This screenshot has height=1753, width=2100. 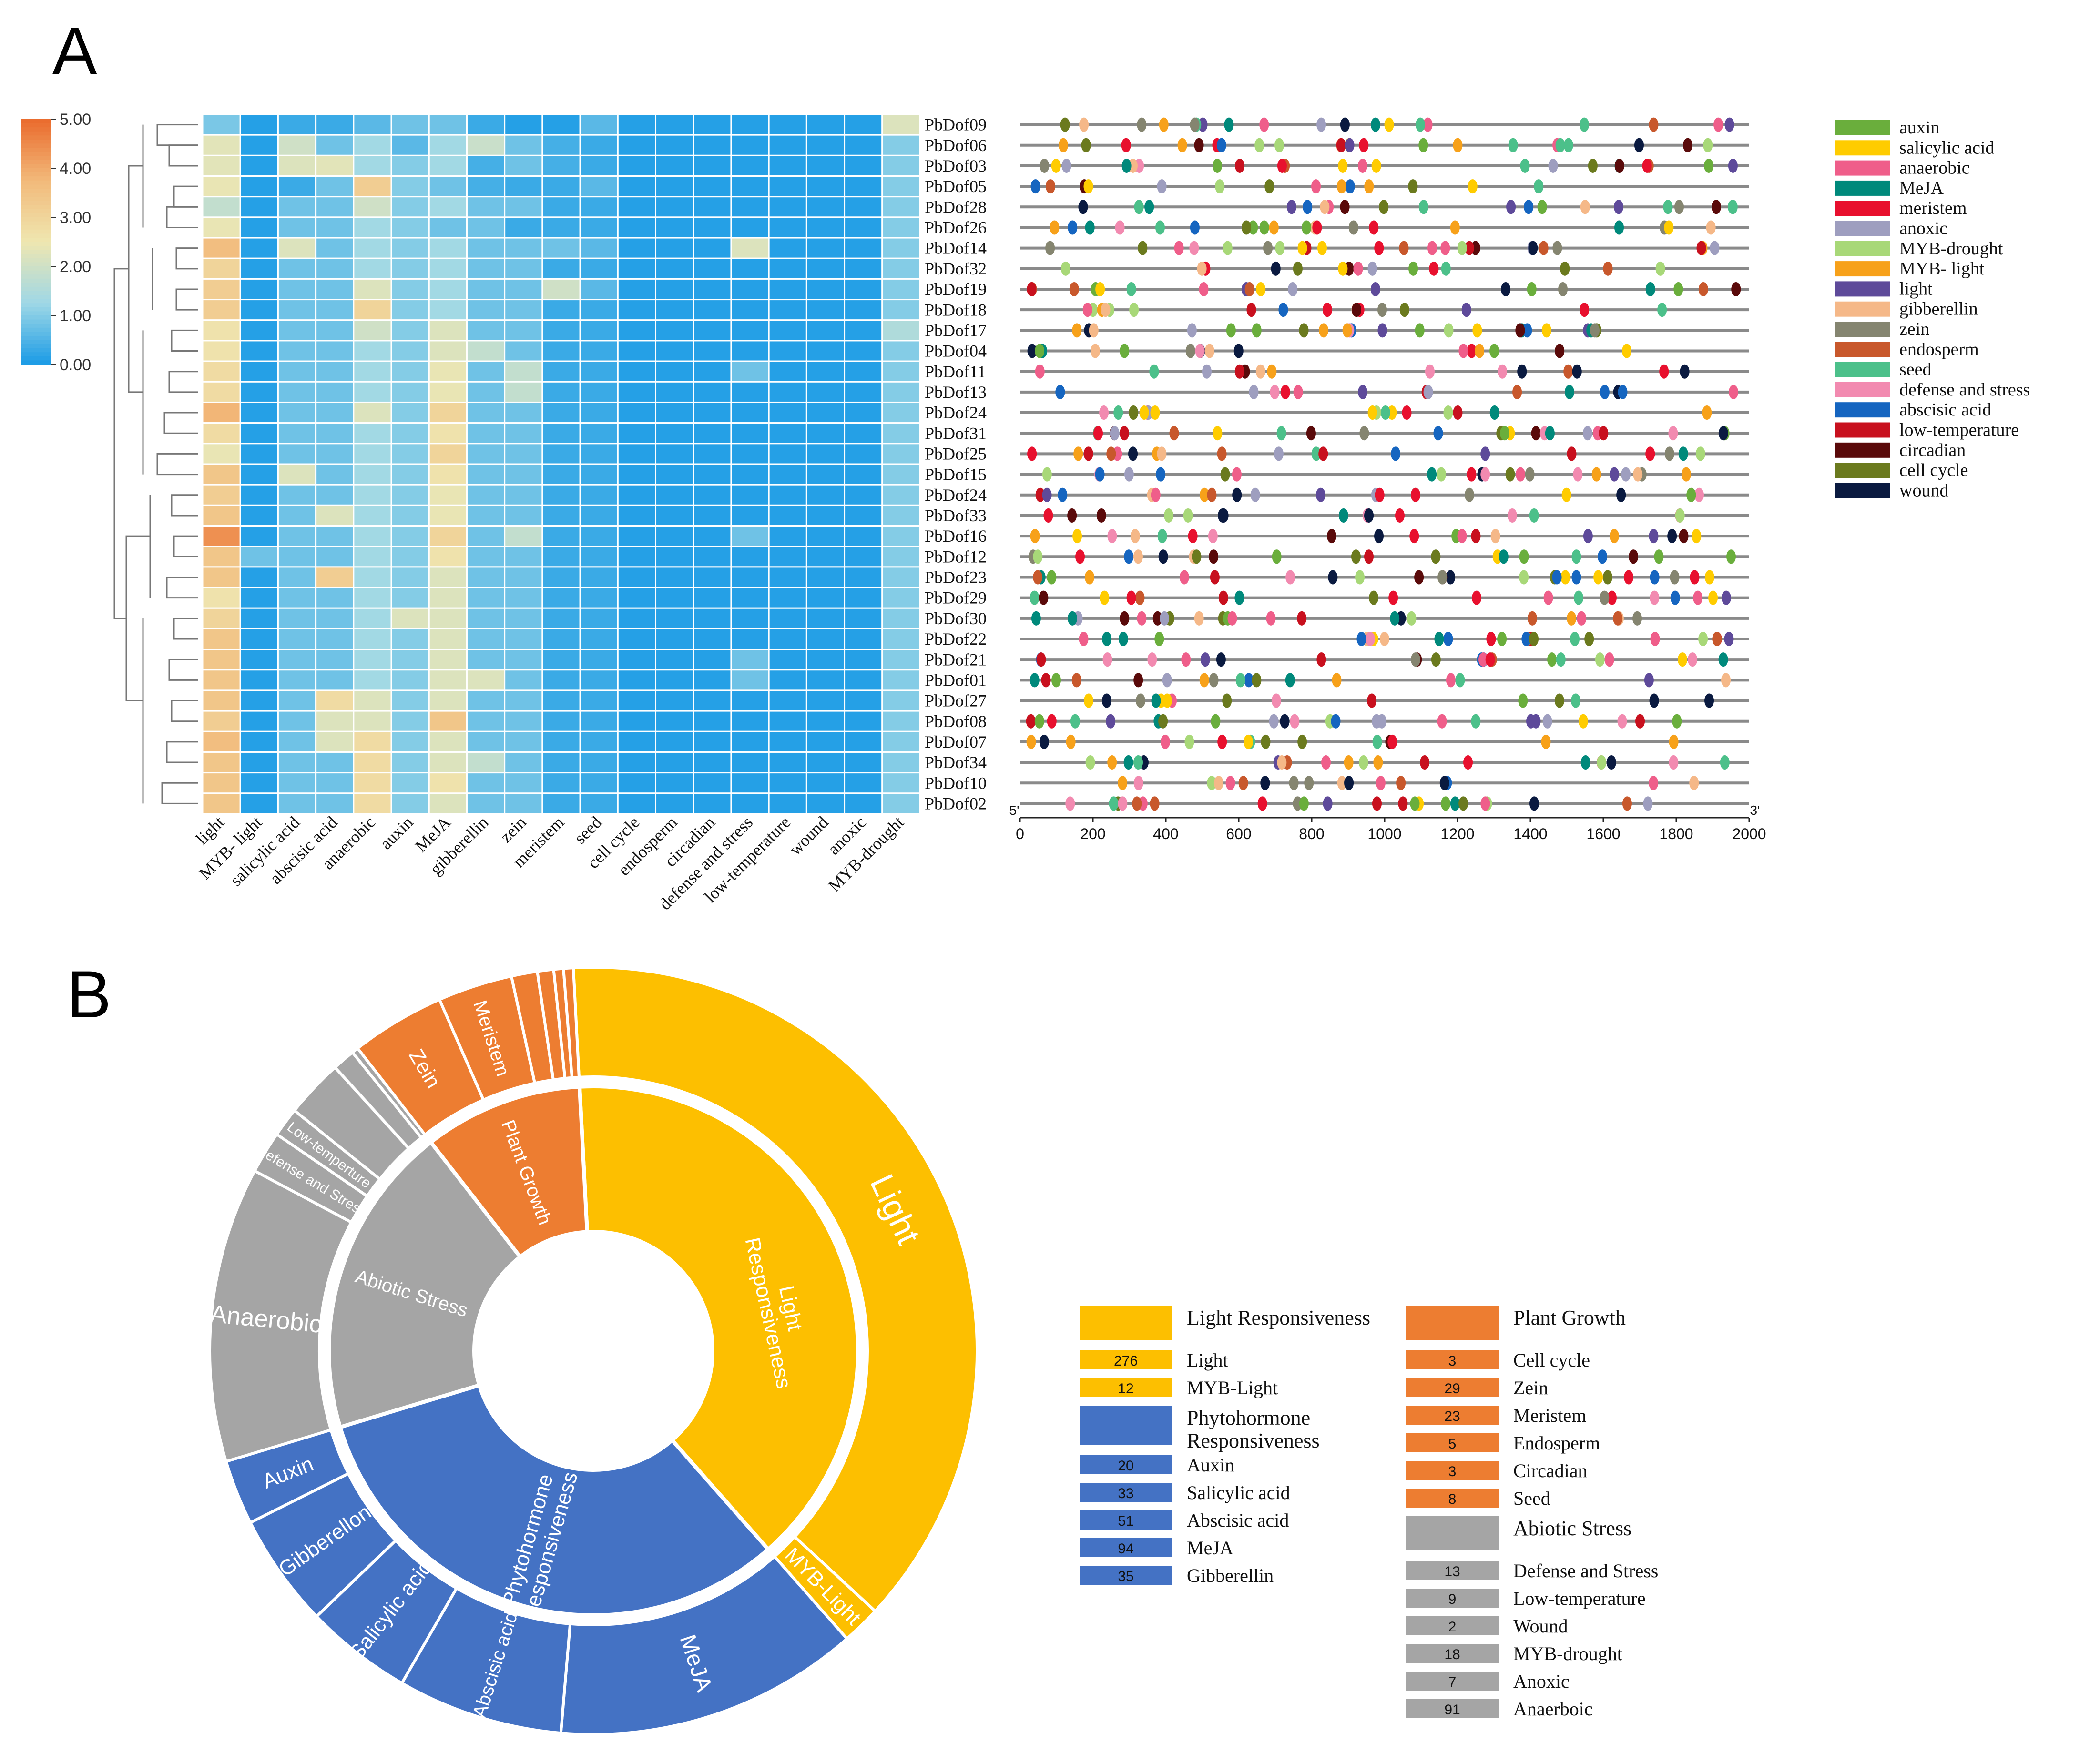 I want to click on colorbar-tick-label: 4.00, so click(x=75, y=169).